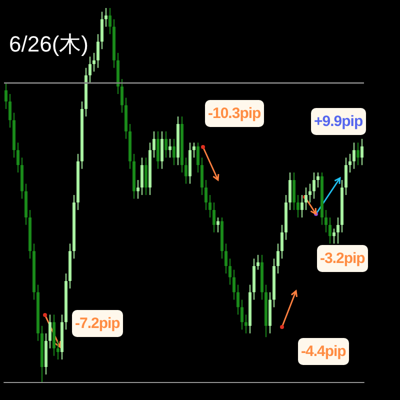  Describe the element at coordinates (97, 323) in the screenshot. I see `annotation: -7.2pip` at that location.